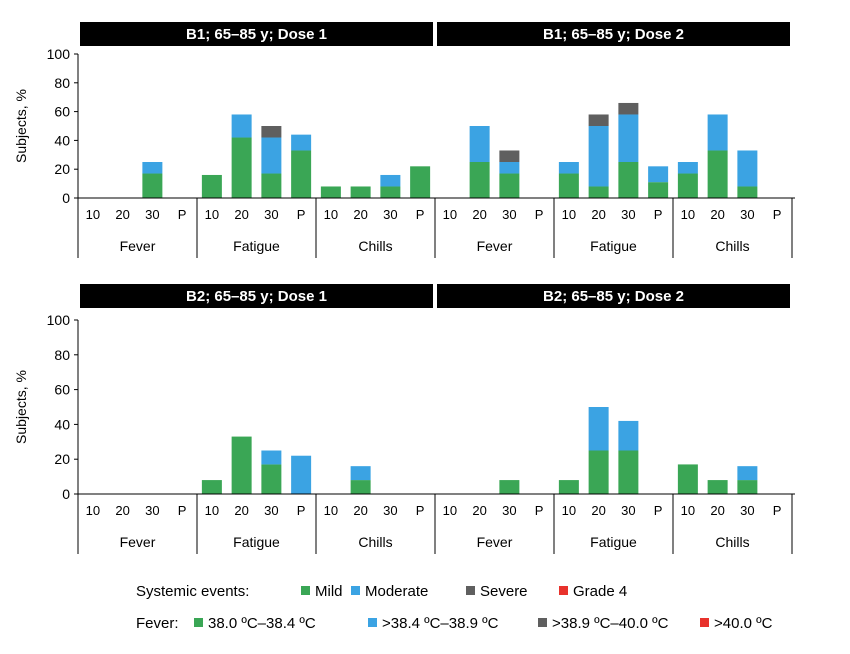  Describe the element at coordinates (743, 623) in the screenshot. I see `legend-item-label: >40.0 ºC` at that location.